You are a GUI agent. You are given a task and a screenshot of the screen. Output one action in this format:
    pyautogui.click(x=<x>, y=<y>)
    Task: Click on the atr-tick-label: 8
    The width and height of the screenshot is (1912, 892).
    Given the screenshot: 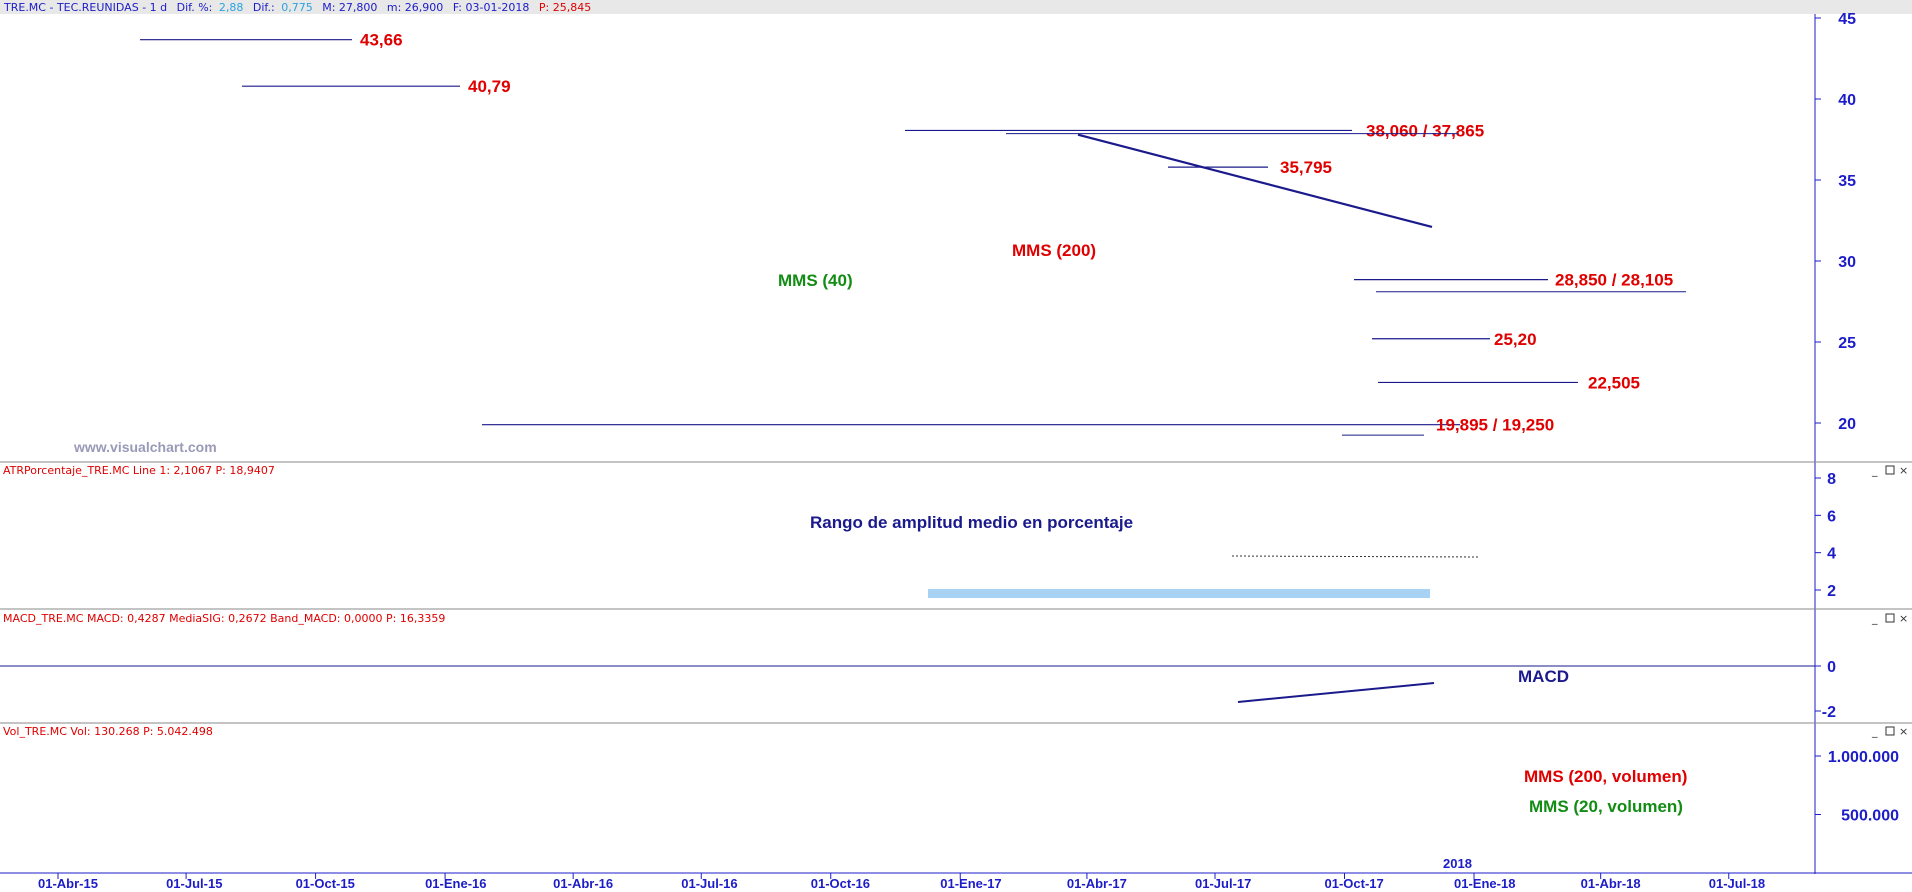 What is the action you would take?
    pyautogui.click(x=1831, y=479)
    